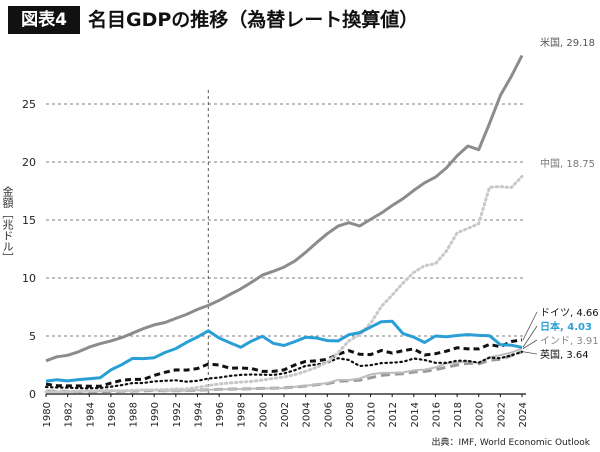 This screenshot has height=452, width=600. Describe the element at coordinates (566, 326) in the screenshot. I see `series-end-label: 日本, 4.03` at that location.